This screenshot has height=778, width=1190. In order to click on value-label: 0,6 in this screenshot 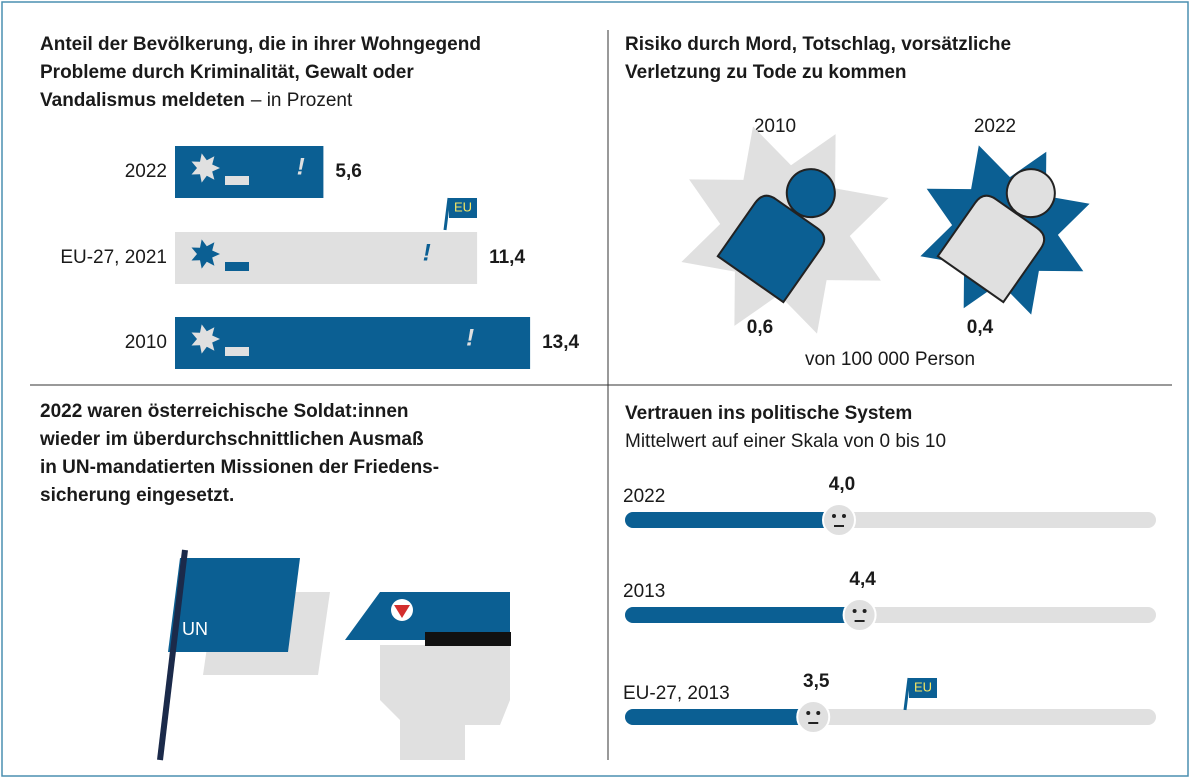, I will do `click(760, 327)`.